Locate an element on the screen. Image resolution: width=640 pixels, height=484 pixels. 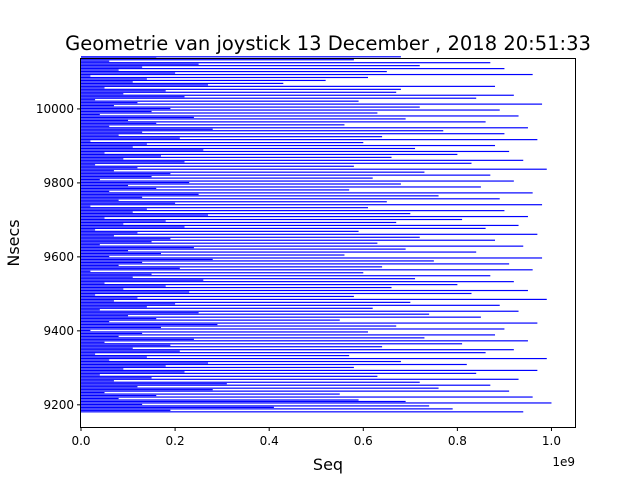
y-tick-label: 9600 is located at coordinates (58, 257).